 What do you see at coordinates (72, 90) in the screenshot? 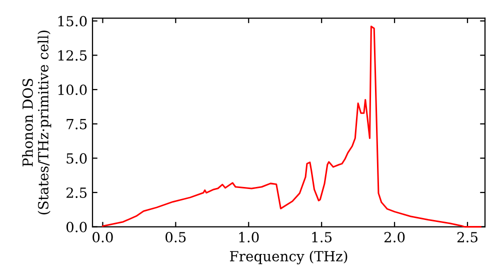
I see `y-tick-label: 10.0` at bounding box center [72, 90].